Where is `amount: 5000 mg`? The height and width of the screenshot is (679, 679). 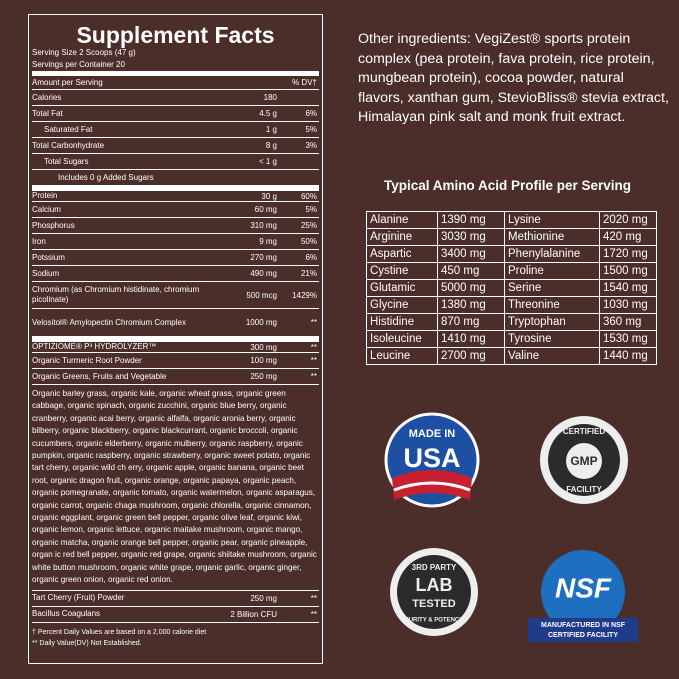
amount: 5000 mg is located at coordinates (471, 288).